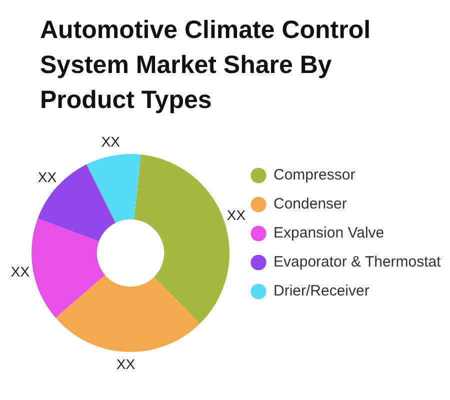 This screenshot has width=450, height=400. What do you see at coordinates (329, 233) in the screenshot?
I see `legend-label: Expansion Valve` at bounding box center [329, 233].